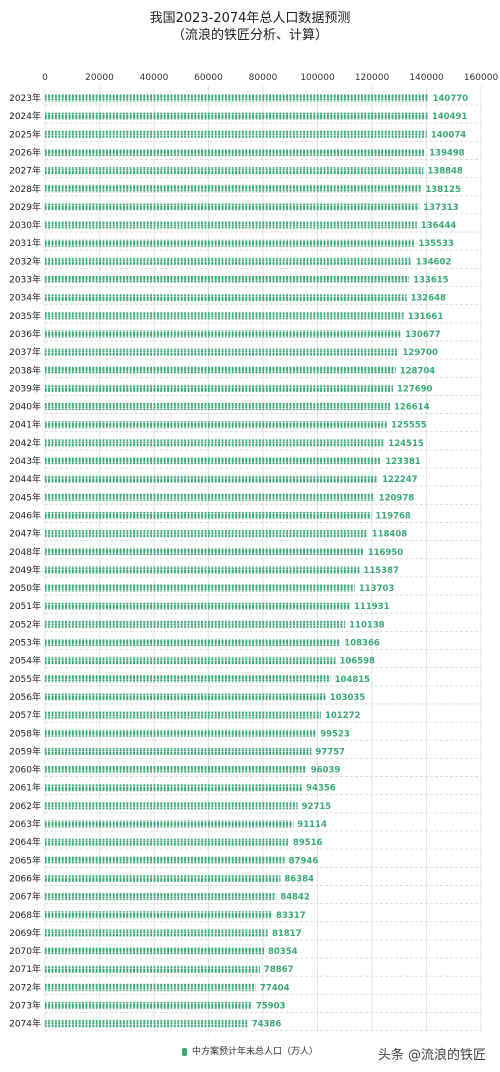 The width and height of the screenshot is (500, 1072). I want to click on watermark: 头条 @流浪的铁匠, so click(431, 1055).